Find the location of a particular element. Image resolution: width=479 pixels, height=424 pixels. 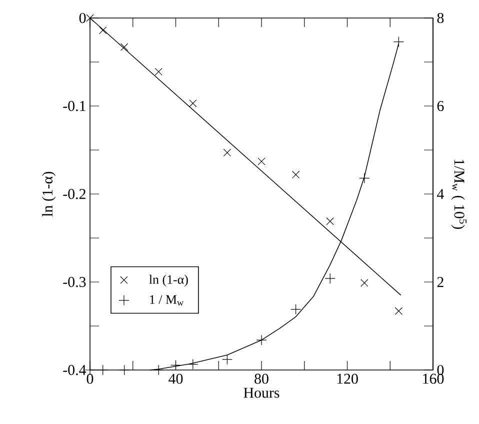

x-tick-label: 80 is located at coordinates (261, 379).